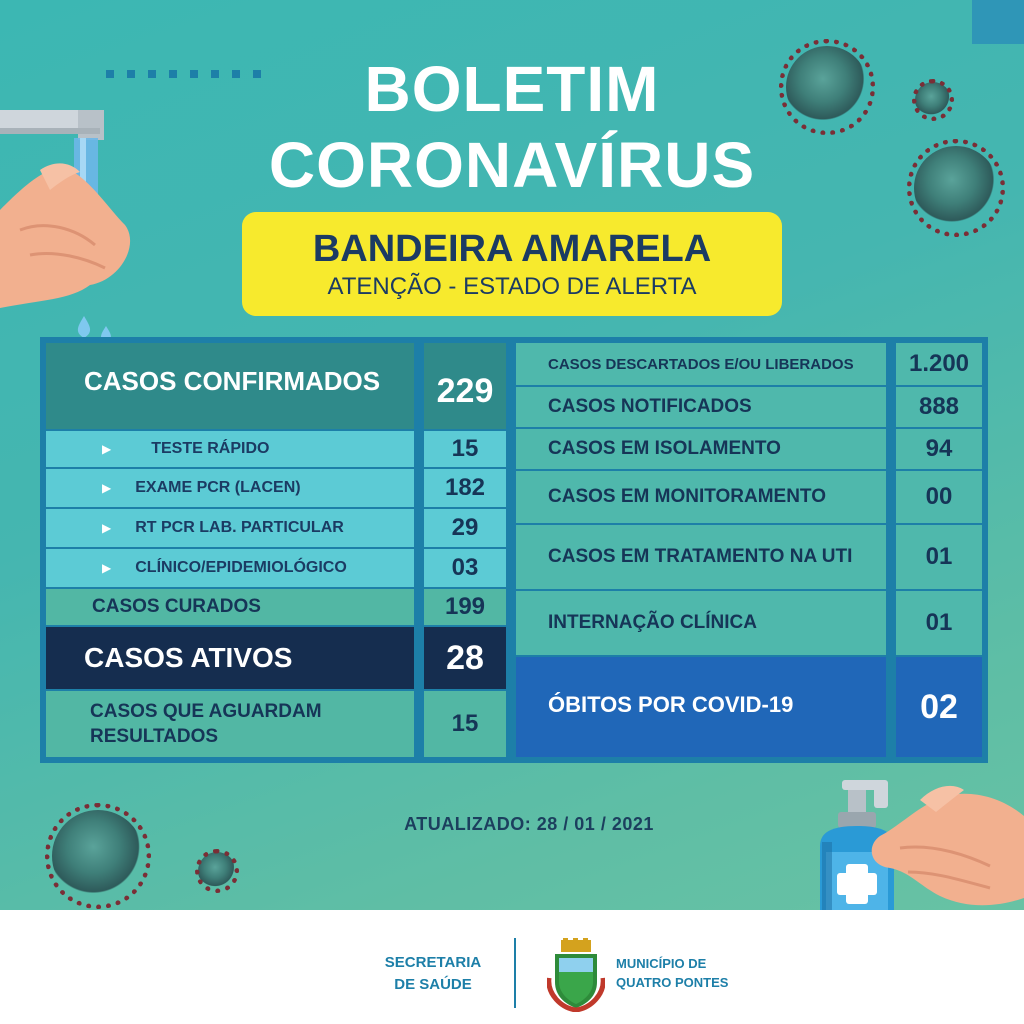 This screenshot has width=1024, height=1024. I want to click on deaths-value-cell: 02, so click(939, 707).